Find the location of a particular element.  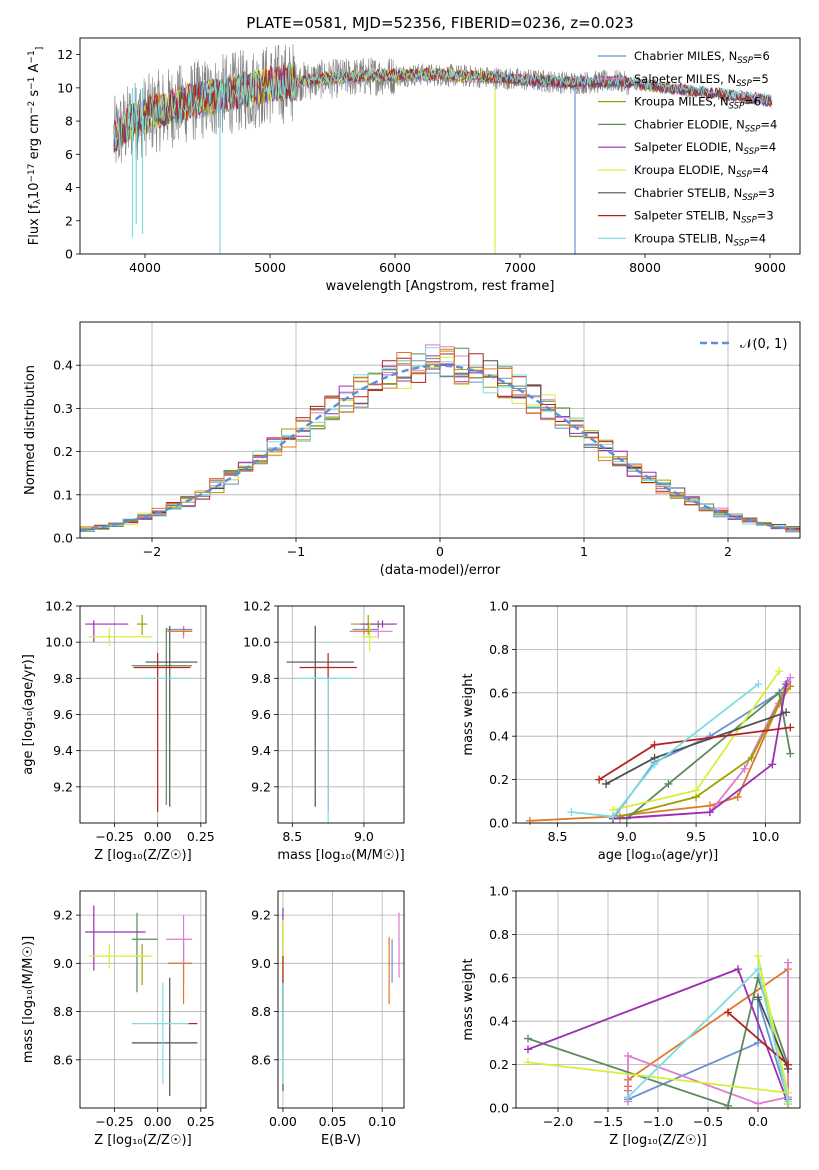

x-tick-label: 2 is located at coordinates (728, 551).